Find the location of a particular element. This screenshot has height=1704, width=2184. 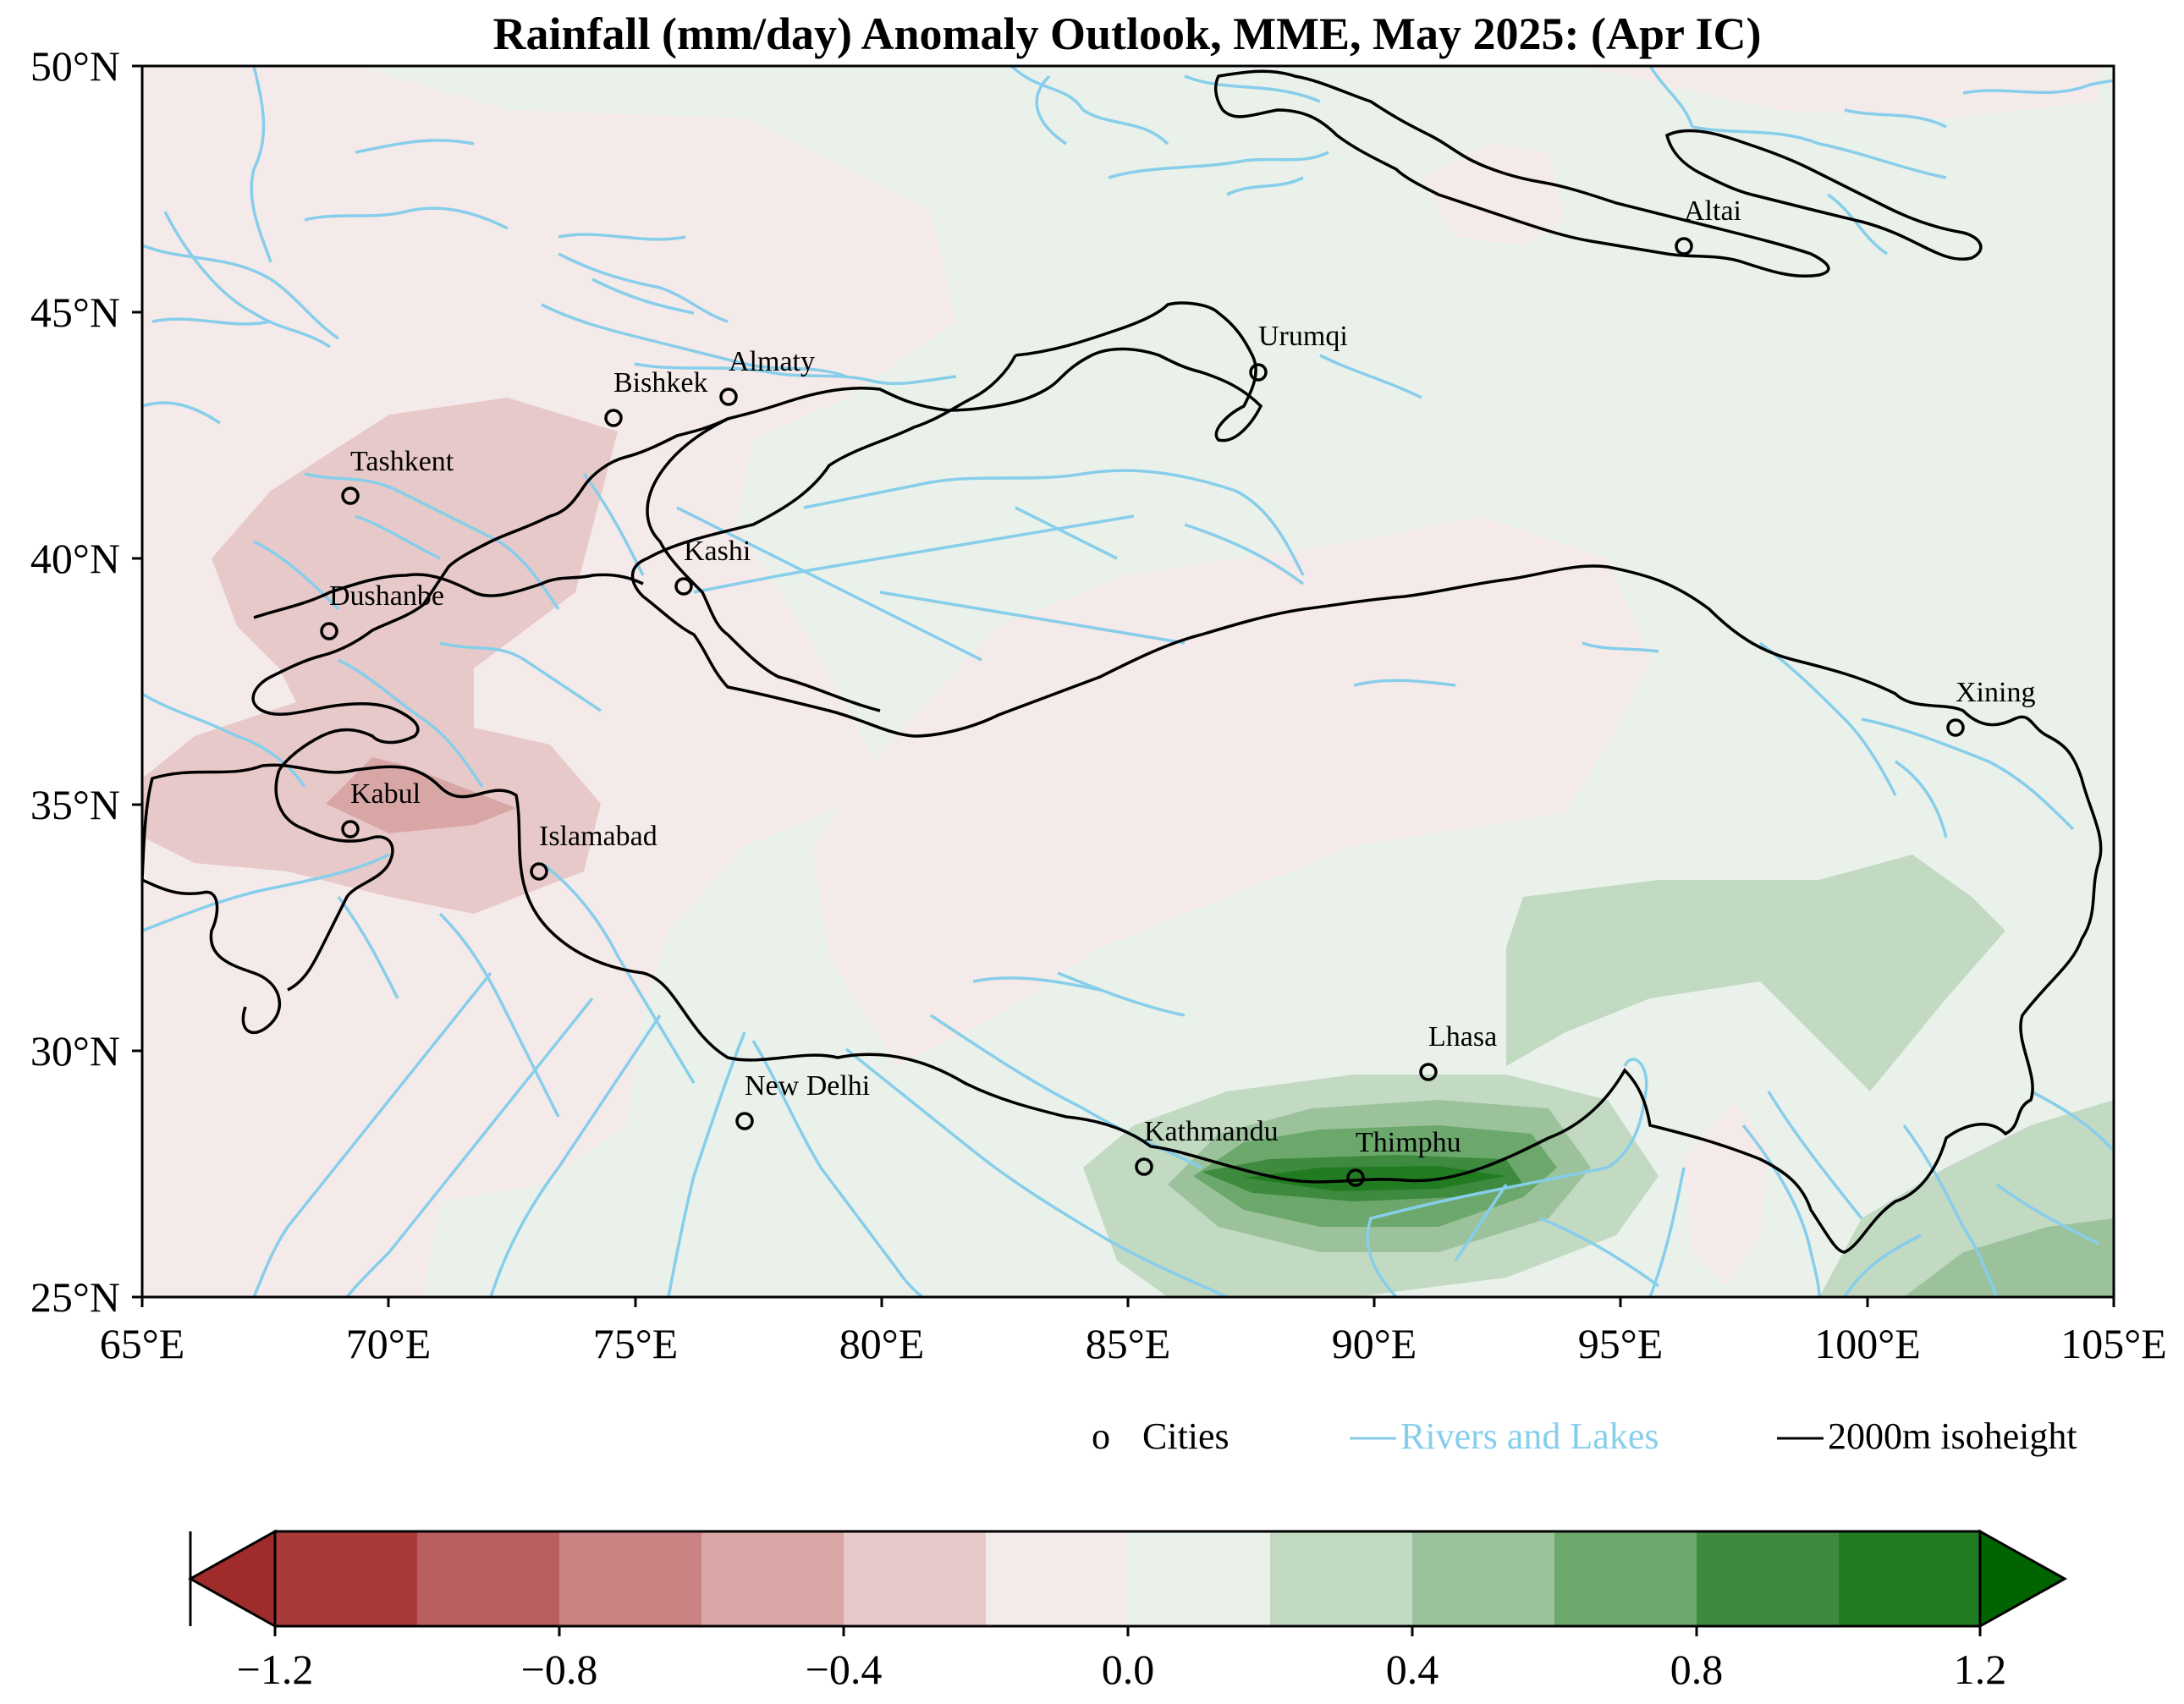

anomaly-central-asia-dry-core is located at coordinates (380, 656).